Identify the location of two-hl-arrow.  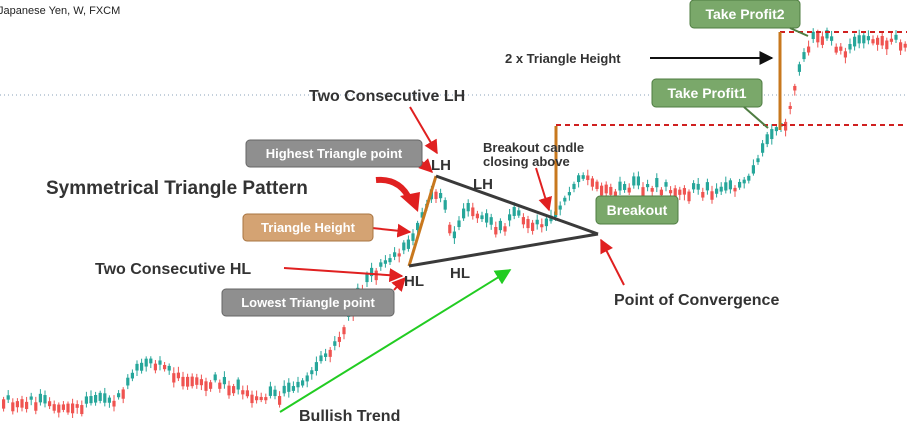
(343, 275).